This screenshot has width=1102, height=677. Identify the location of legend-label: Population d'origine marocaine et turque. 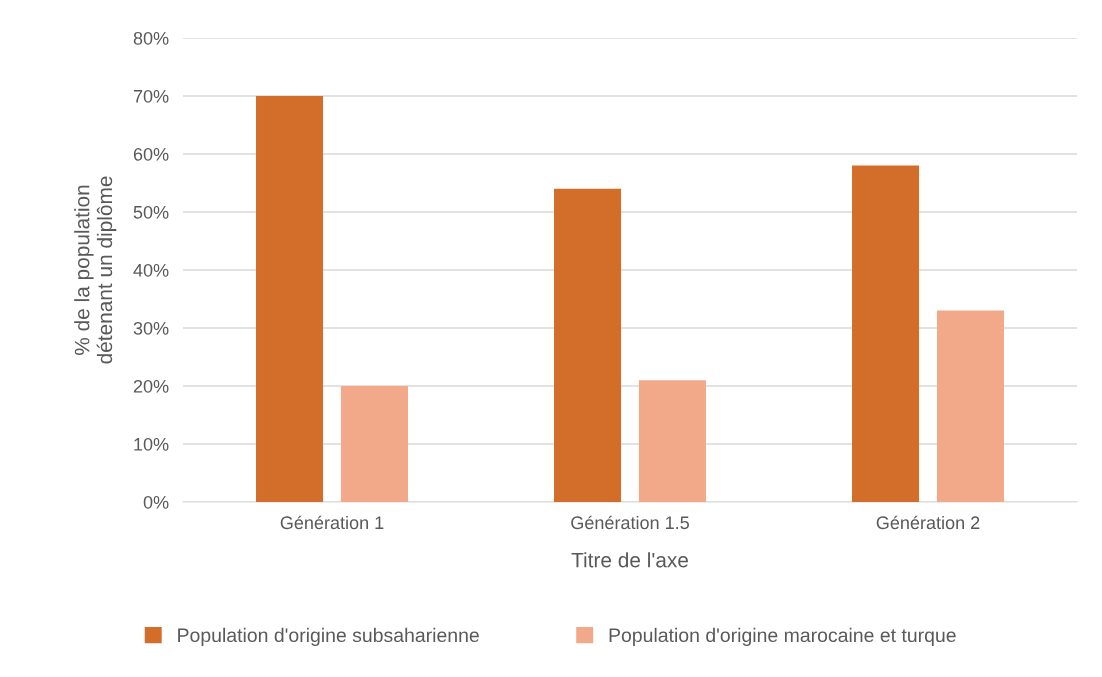
(782, 636).